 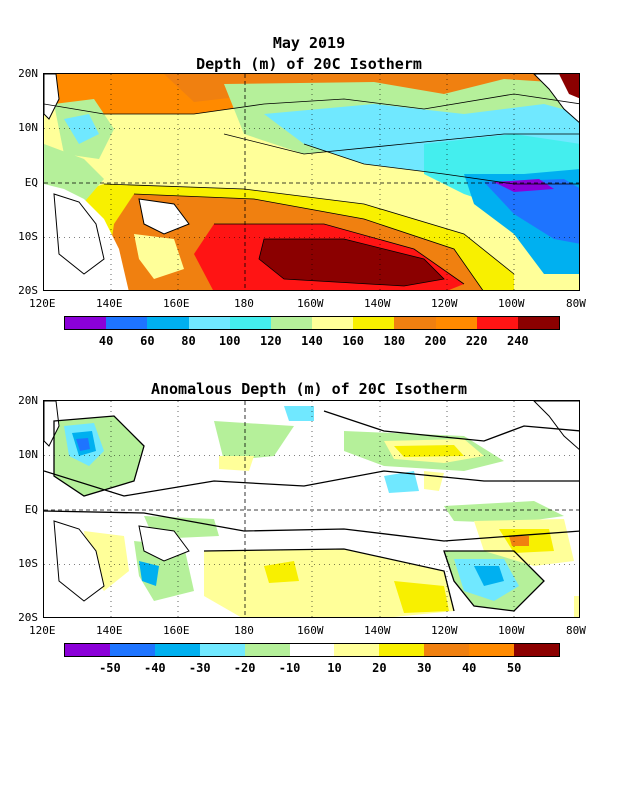 I want to click on top-colorbar-label: 160, so click(x=353, y=341).